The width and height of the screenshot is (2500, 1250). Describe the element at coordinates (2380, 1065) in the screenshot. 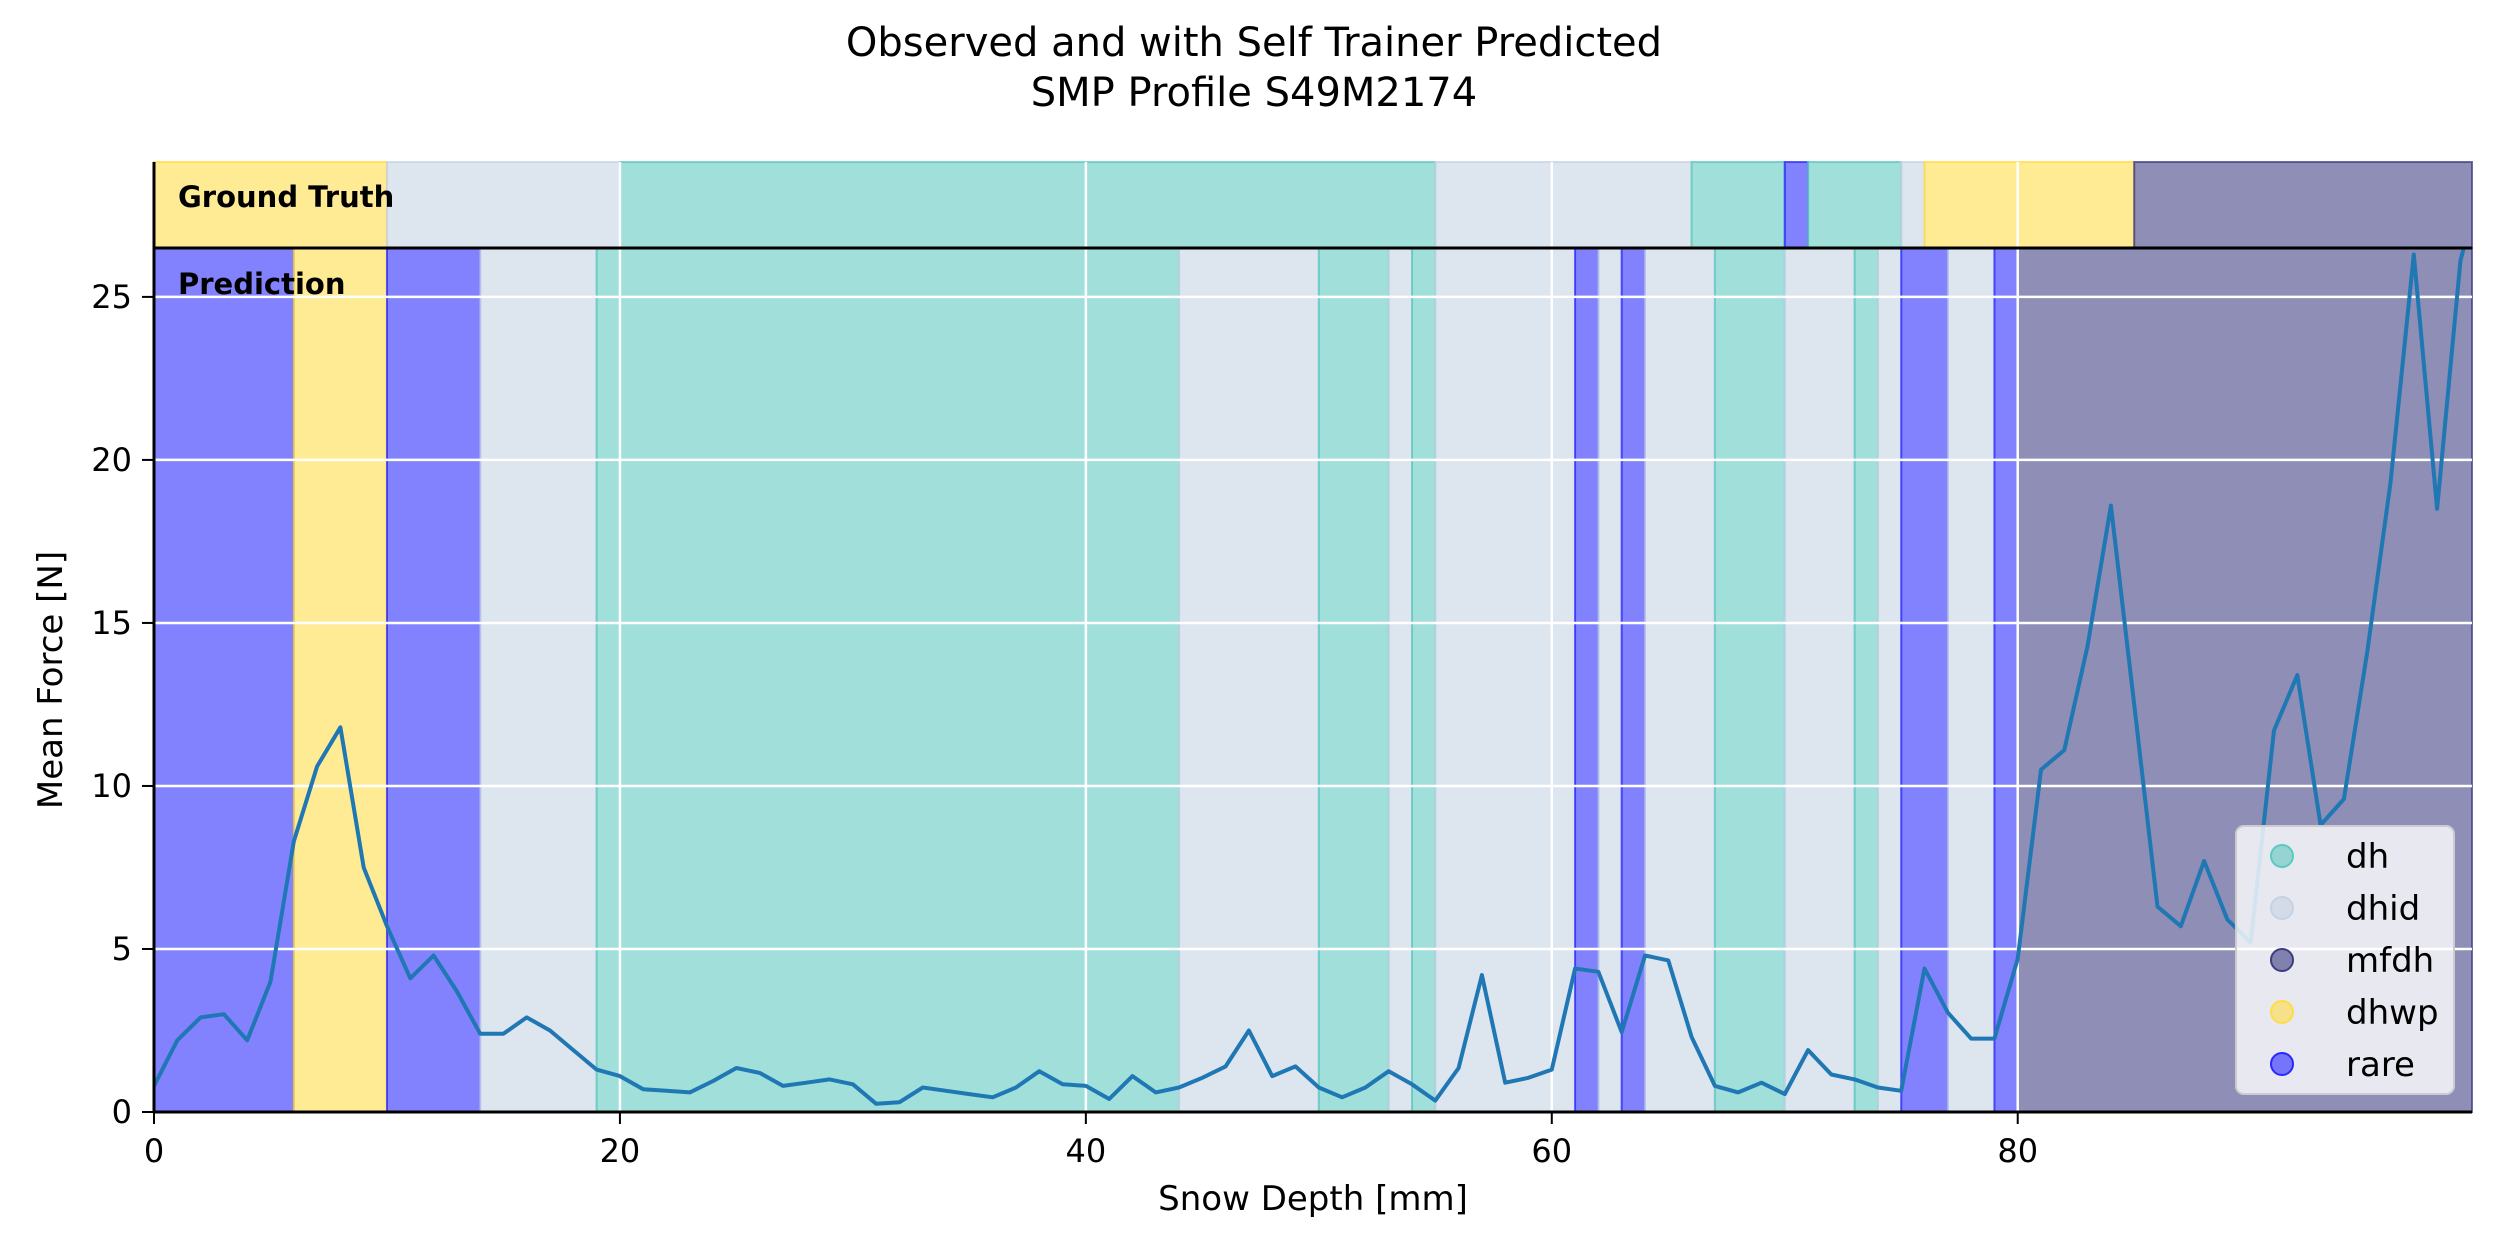

I see `legend-label-rare: rare` at that location.